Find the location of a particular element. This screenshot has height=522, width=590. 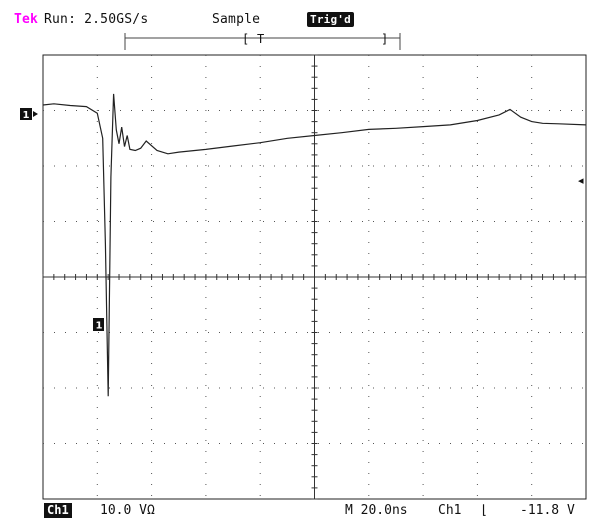

trigger-status-badge: Trig'd is located at coordinates (330, 19).